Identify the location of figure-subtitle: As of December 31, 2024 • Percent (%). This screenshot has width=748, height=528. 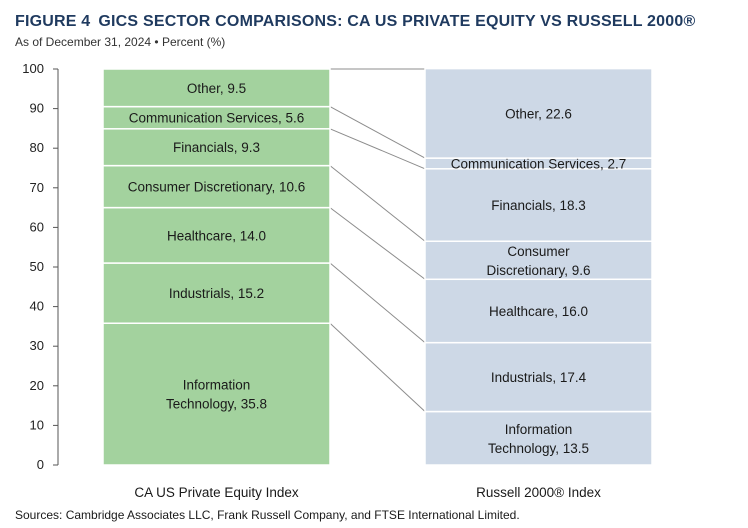
(120, 42).